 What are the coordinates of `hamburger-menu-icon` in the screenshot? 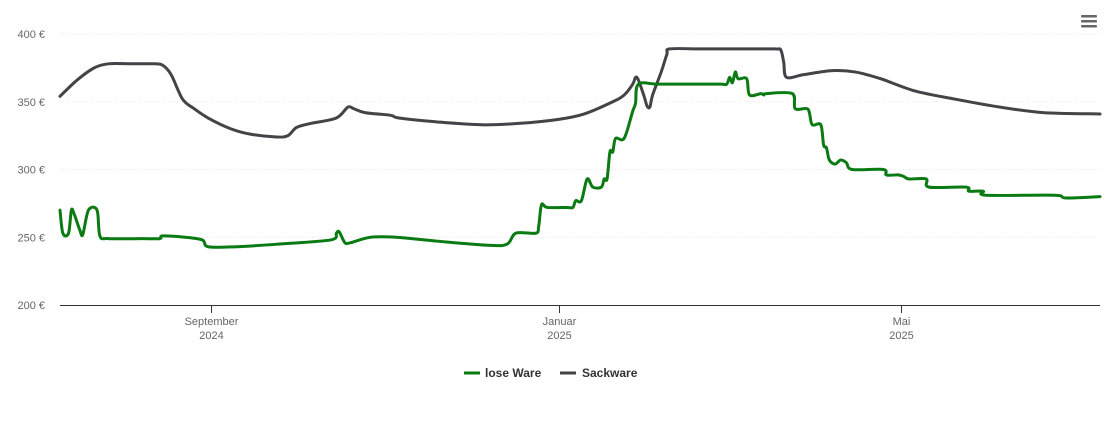 It's located at (1089, 21).